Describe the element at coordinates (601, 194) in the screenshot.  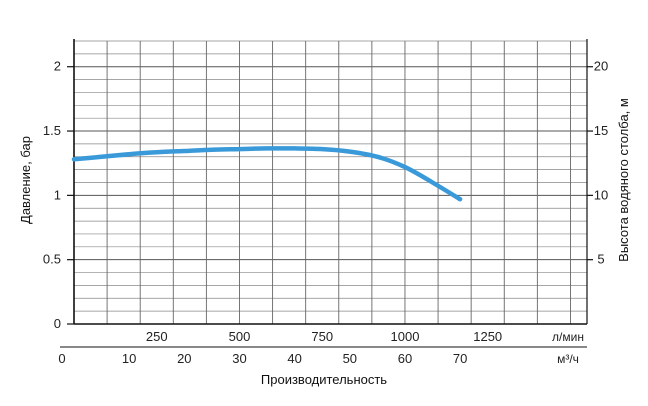
I see `y-right-tick-label: 10` at that location.